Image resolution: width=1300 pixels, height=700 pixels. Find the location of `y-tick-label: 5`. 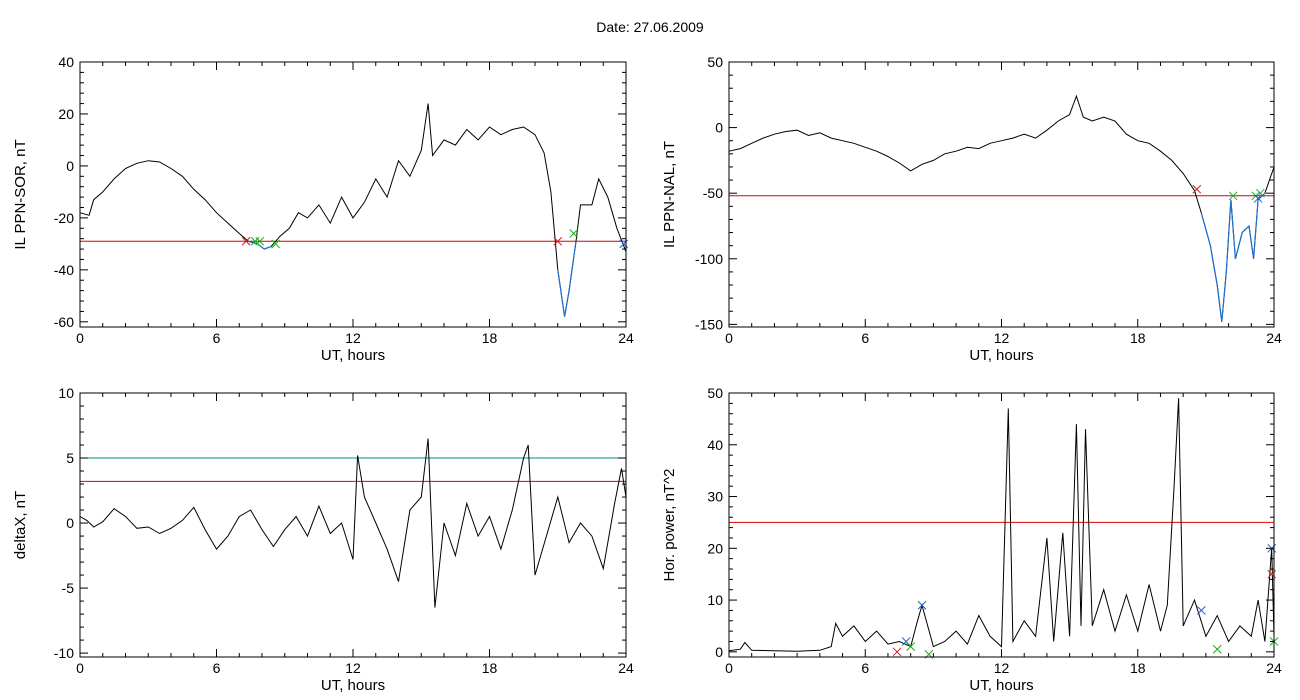

y-tick-label: 5 is located at coordinates (70, 458).